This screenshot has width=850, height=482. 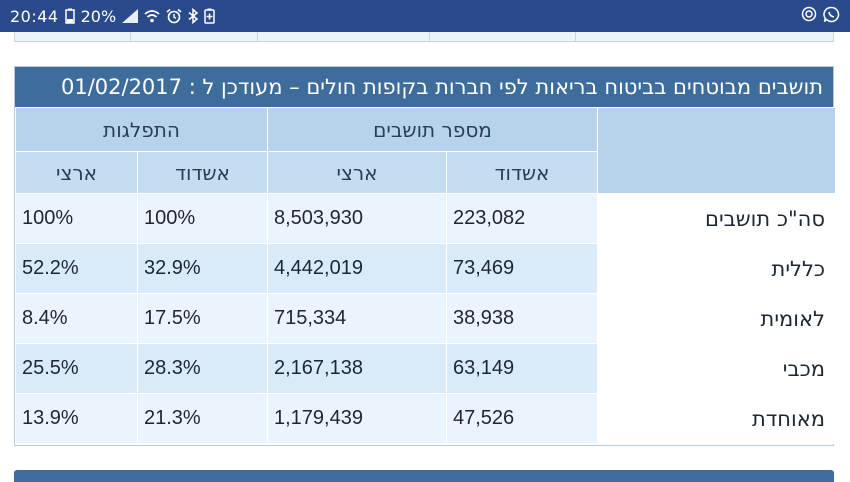 I want to click on row-label: סה"כ תושבים, so click(x=716, y=218).